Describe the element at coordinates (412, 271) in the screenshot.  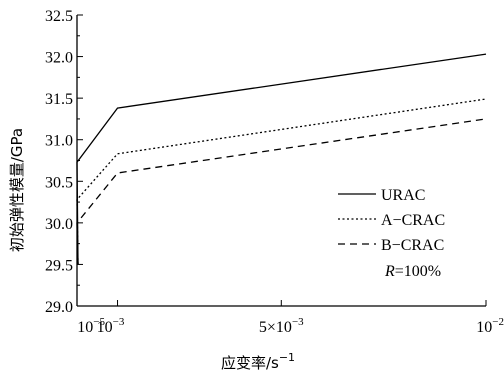
I see `legend-note: R=100%` at that location.